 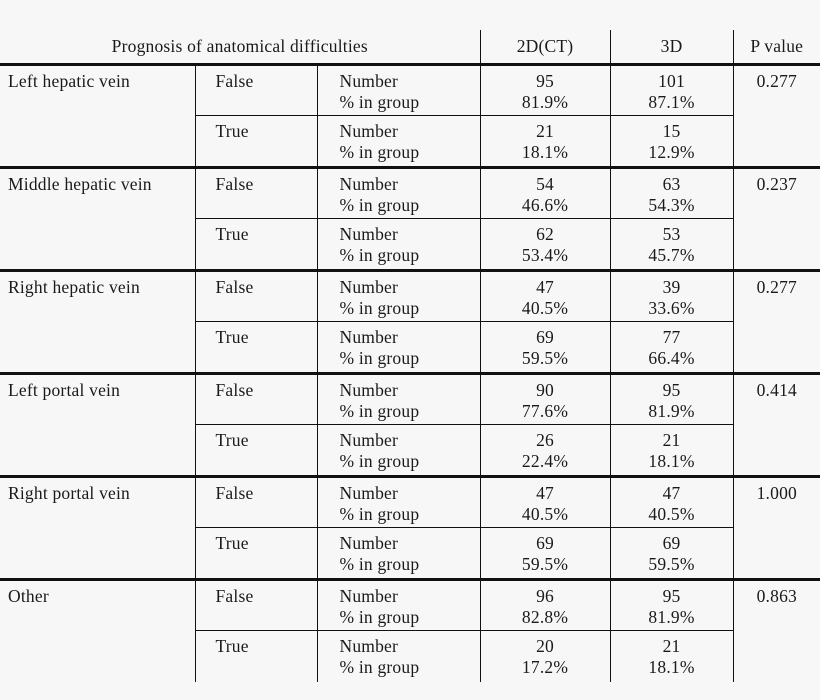 I want to click on table-row-true: True Number % in group 69 59.5% 77 66.4%, so click(x=410, y=347).